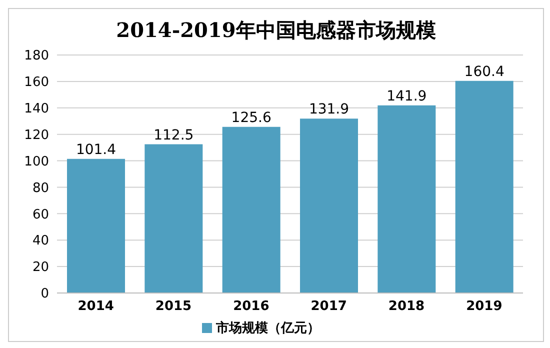 The width and height of the screenshot is (550, 348). What do you see at coordinates (251, 306) in the screenshot?
I see `x-tick-label: 2016` at bounding box center [251, 306].